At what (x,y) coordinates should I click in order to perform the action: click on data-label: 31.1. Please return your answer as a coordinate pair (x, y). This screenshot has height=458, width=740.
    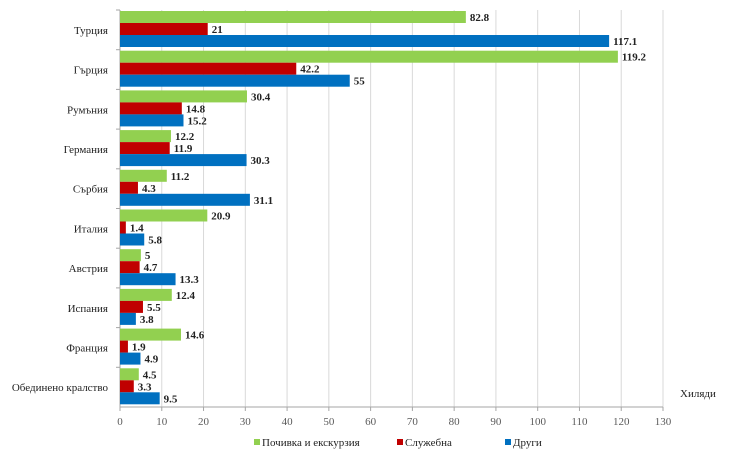
    Looking at the image, I should click on (263, 201).